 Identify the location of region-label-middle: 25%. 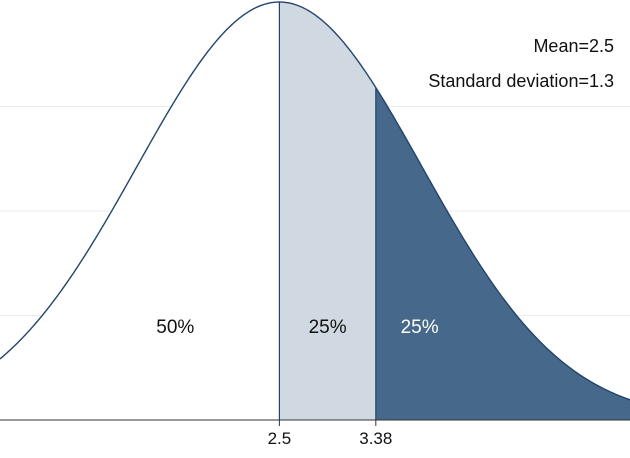
(328, 327).